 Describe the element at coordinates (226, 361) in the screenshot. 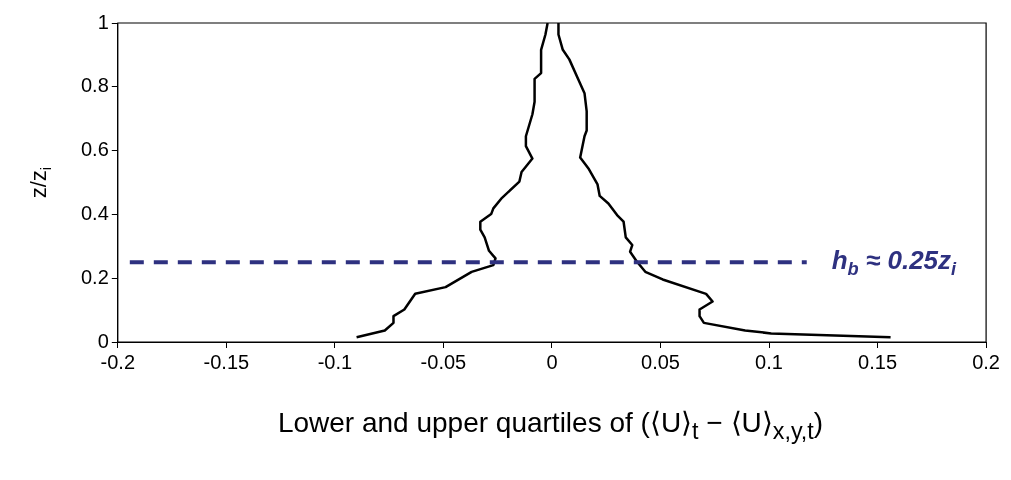

I see `x-tick-label: -0.15` at that location.